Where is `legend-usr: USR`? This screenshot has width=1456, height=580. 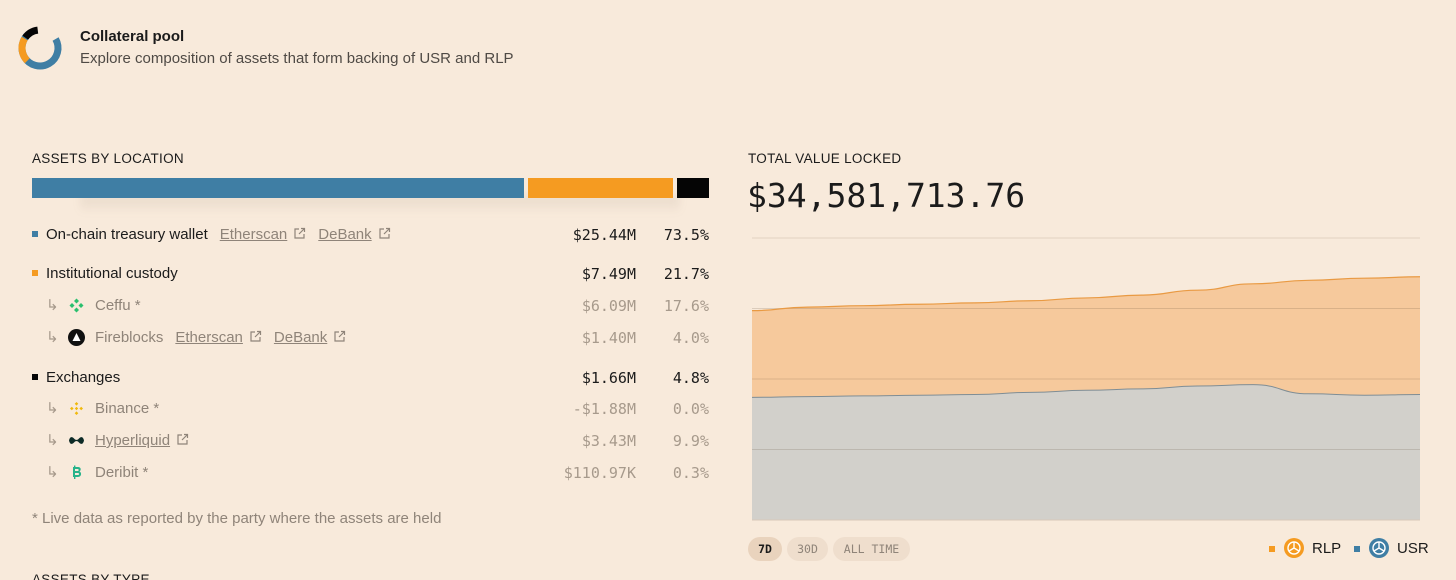 legend-usr: USR is located at coordinates (1391, 549).